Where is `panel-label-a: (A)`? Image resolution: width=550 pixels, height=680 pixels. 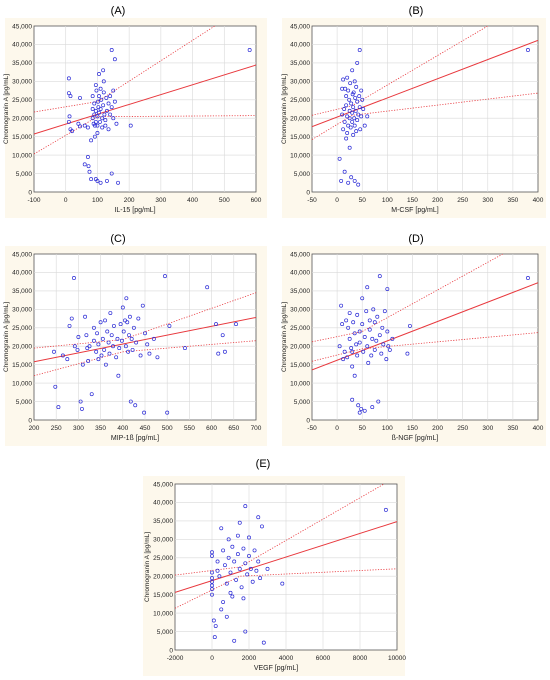
panel-label-a: (A) is located at coordinates (118, 11).